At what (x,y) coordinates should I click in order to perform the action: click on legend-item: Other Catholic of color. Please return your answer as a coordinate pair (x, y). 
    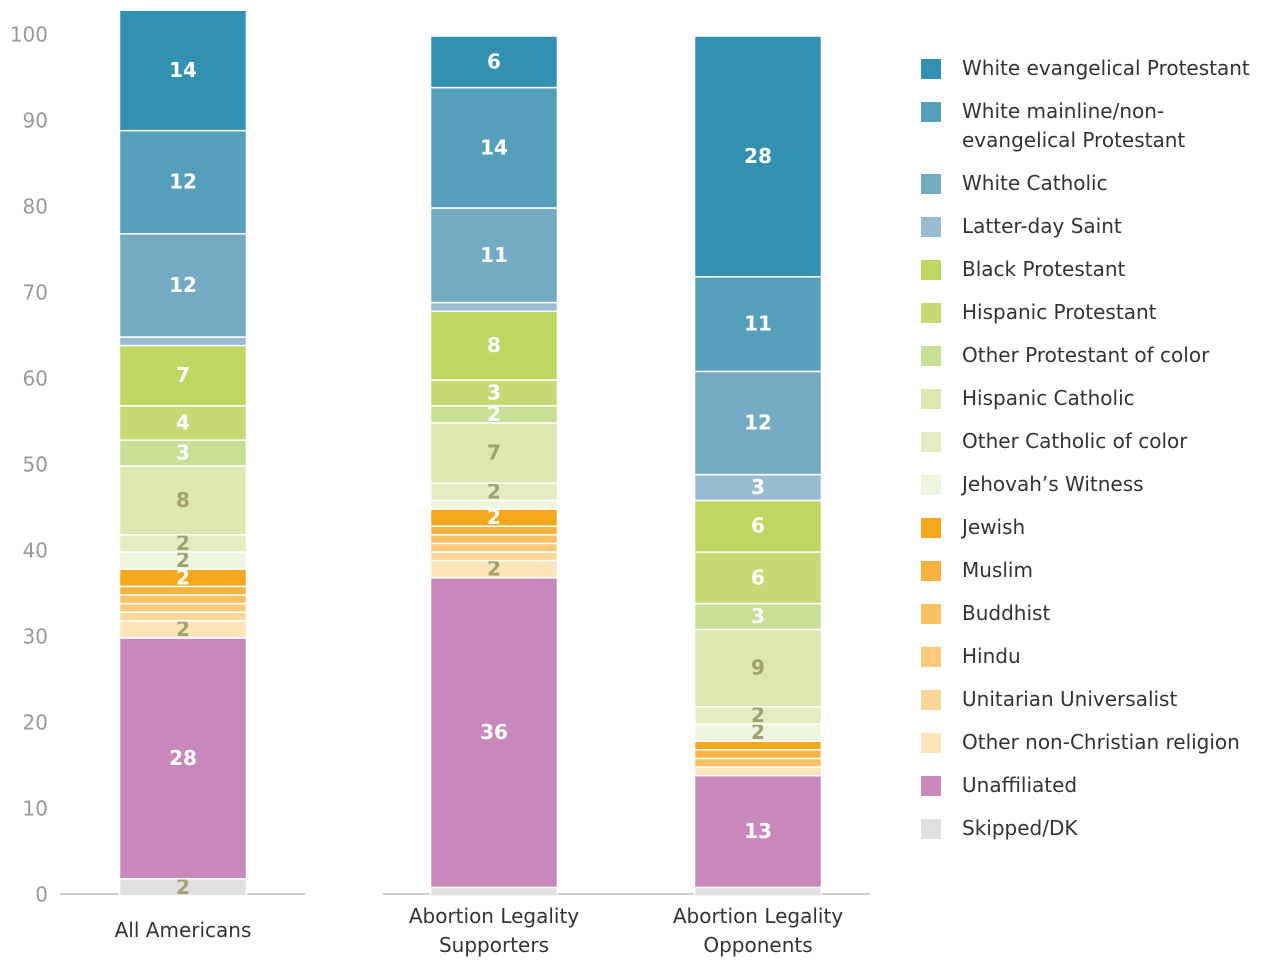
    Looking at the image, I should click on (1096, 441).